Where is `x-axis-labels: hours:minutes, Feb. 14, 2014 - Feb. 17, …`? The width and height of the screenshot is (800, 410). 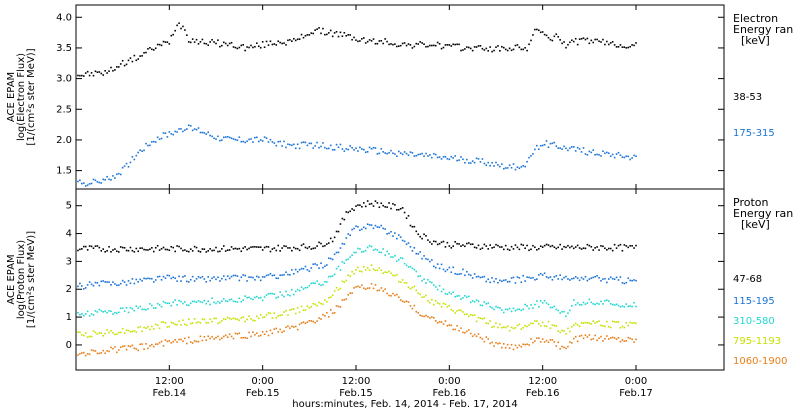 x-axis-labels: hours:minutes, Feb. 14, 2014 - Feb. 17, … is located at coordinates (404, 404).